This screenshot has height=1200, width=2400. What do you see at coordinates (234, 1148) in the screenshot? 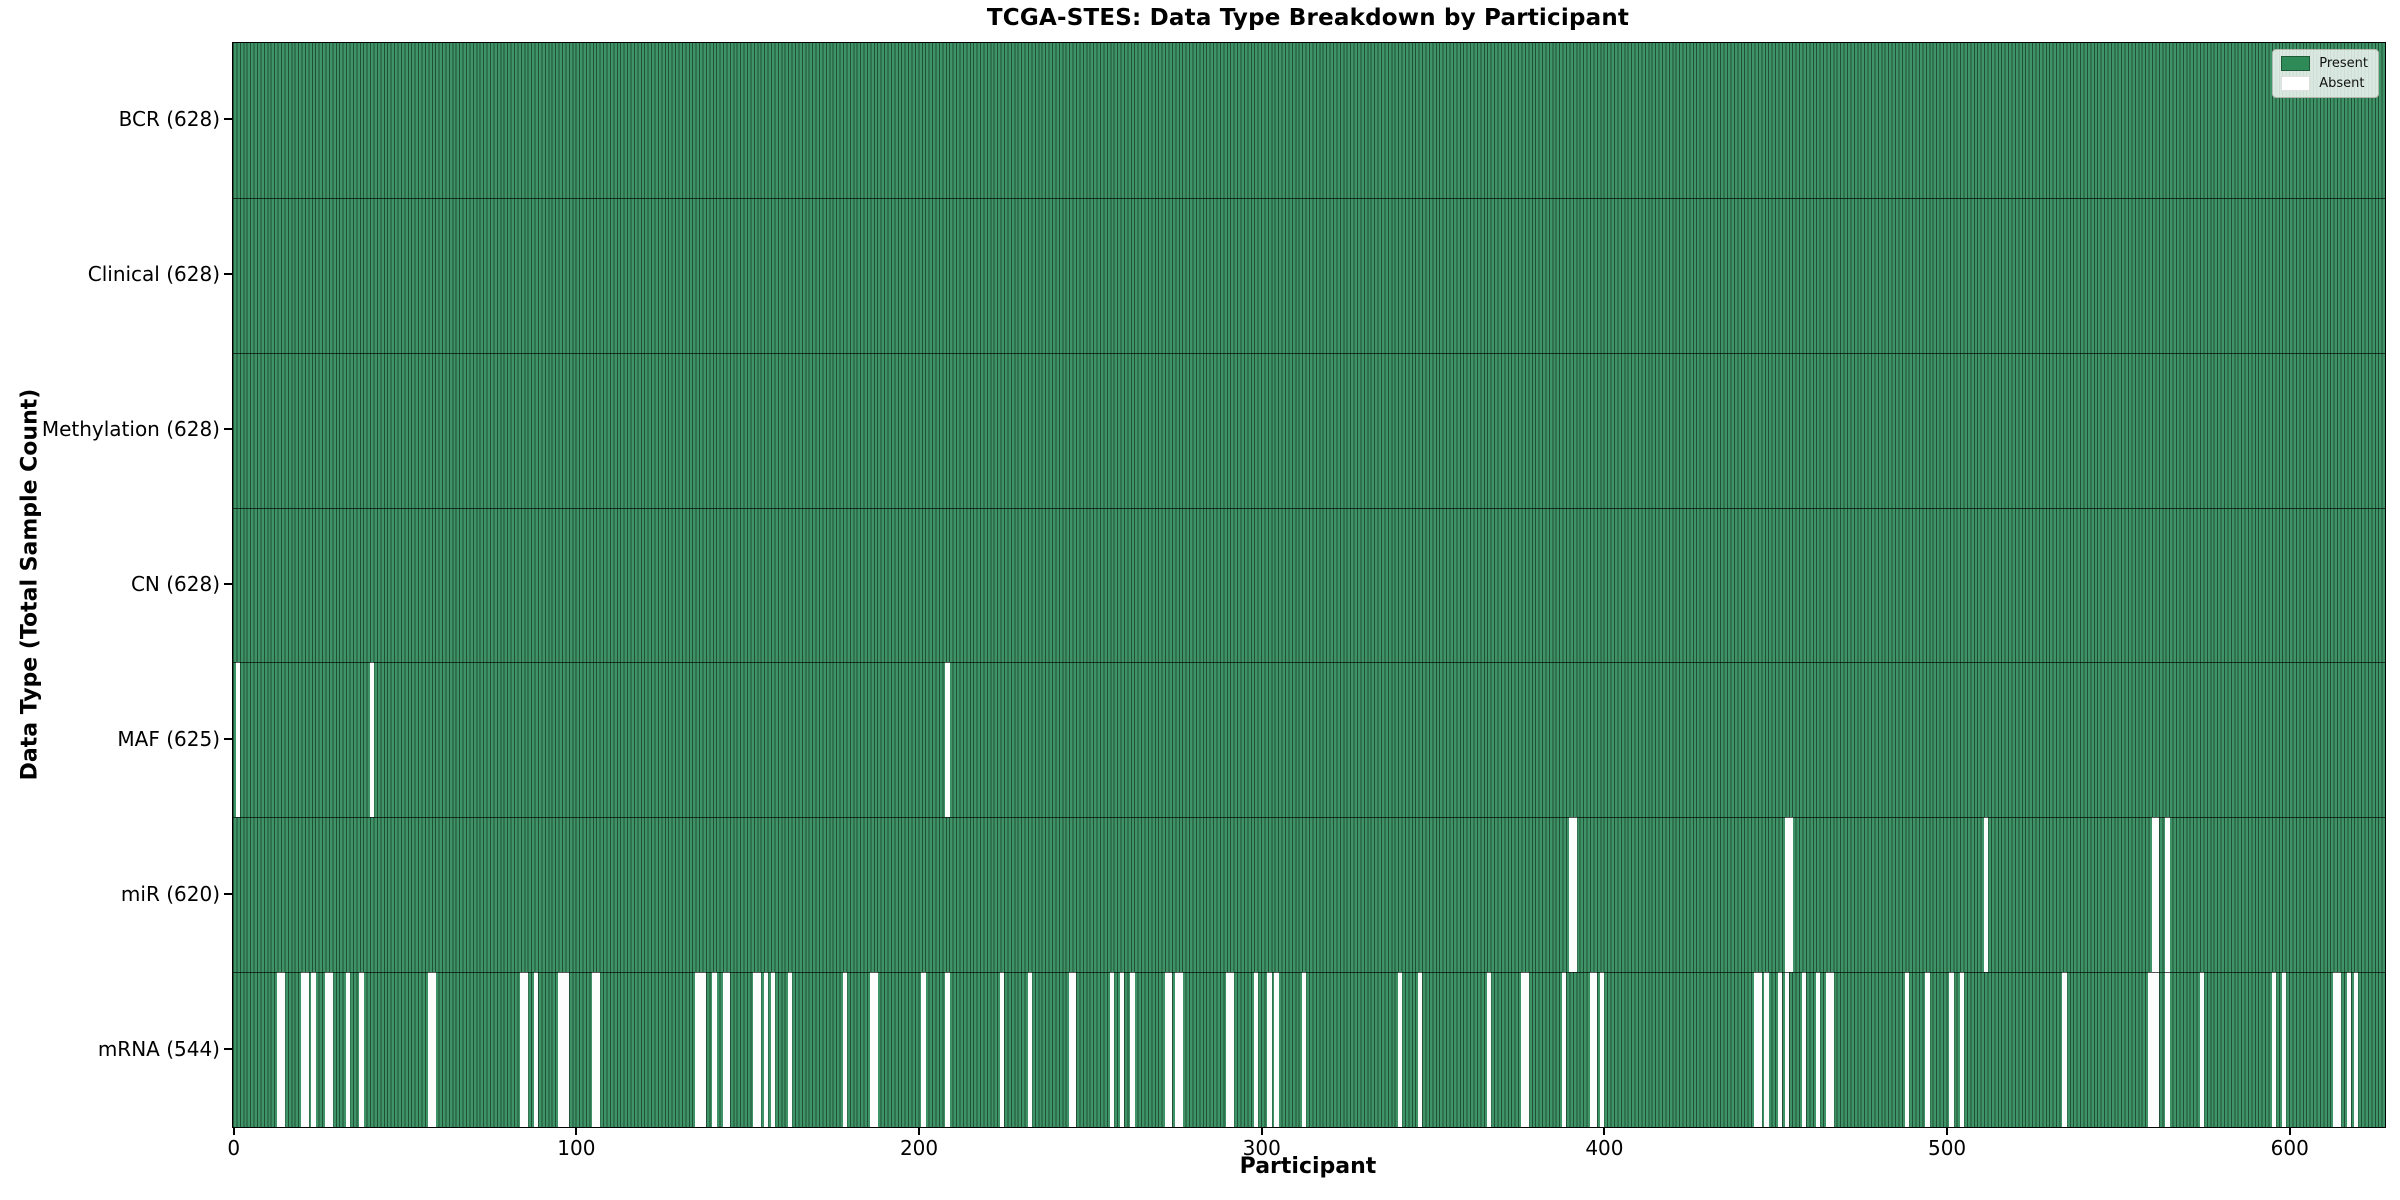
I see `x-tick-label-0: 0` at bounding box center [234, 1148].